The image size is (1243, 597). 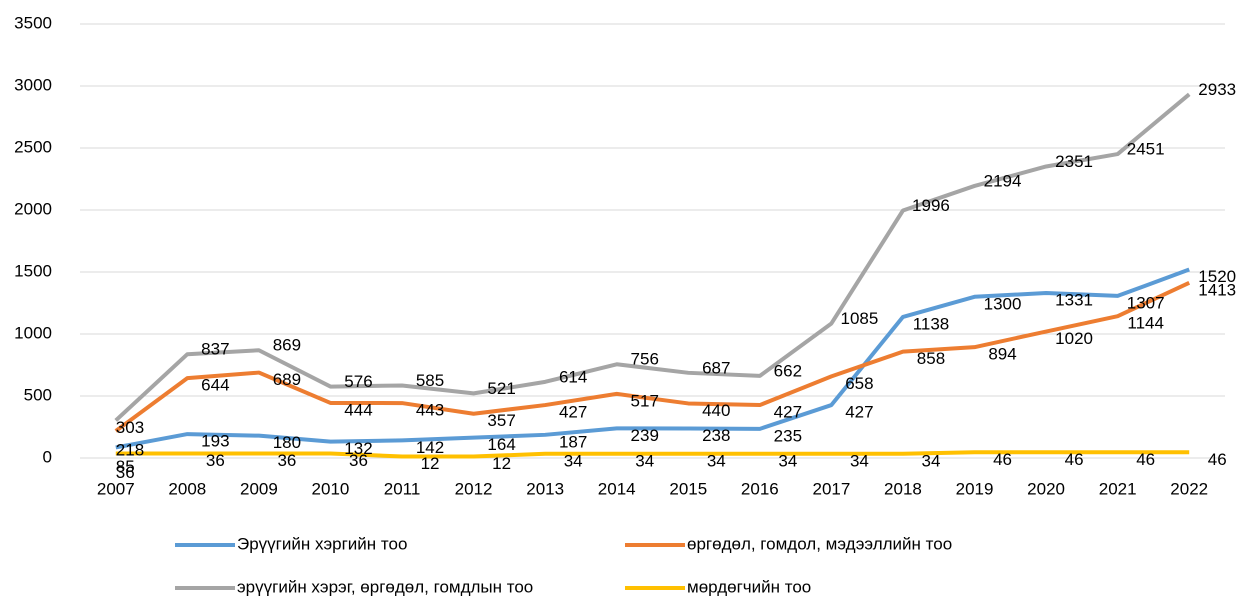 What do you see at coordinates (1189, 488) in the screenshot?
I see `x-tick-label: 2022` at bounding box center [1189, 488].